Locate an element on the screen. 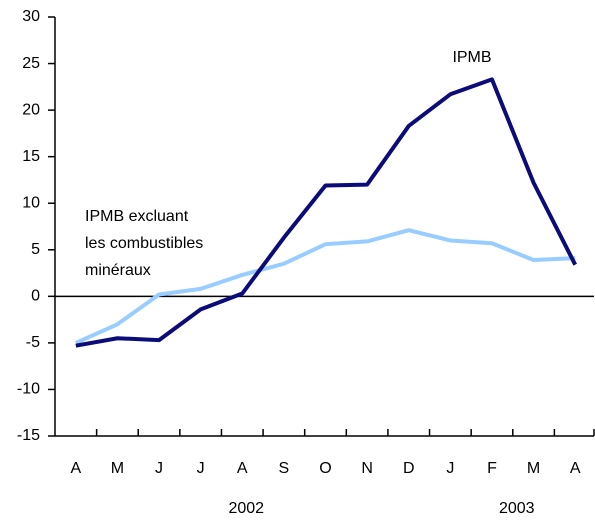 This screenshot has height=520, width=595. series-label: les combustibles is located at coordinates (144, 243).